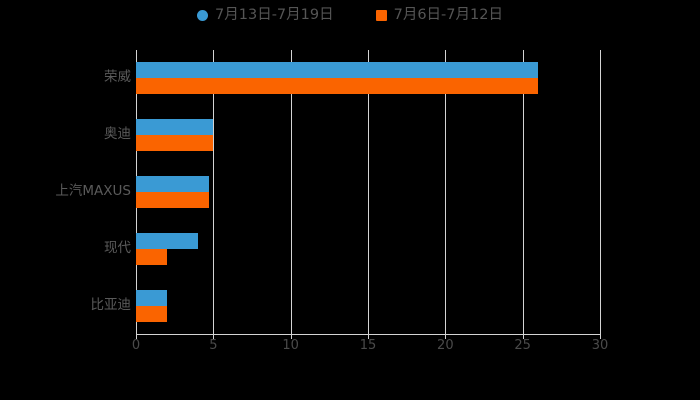 This screenshot has width=700, height=400. I want to click on x-tick-label: 20, so click(445, 345).